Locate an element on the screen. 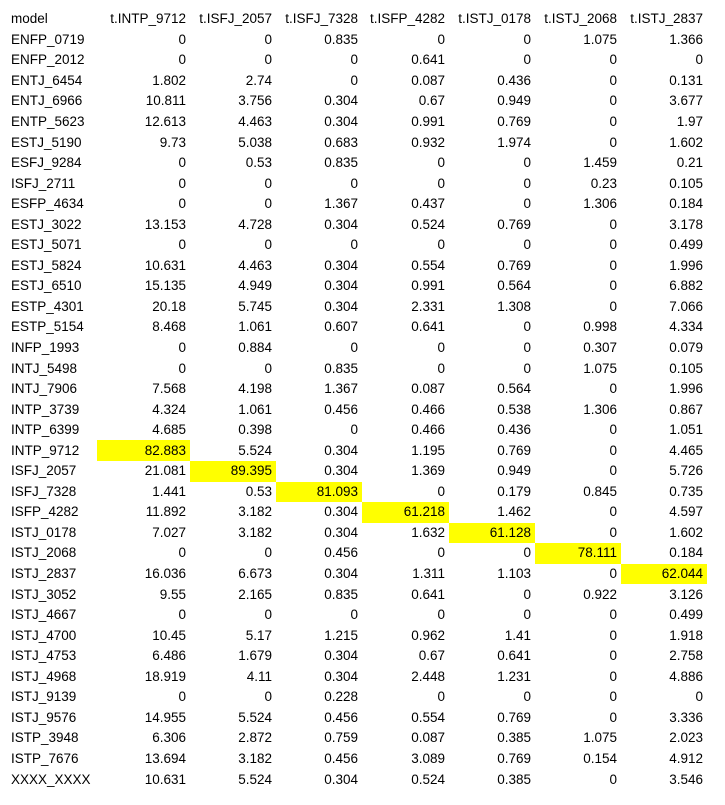 This screenshot has width=725, height=805. row-label-cell: ISTJ_4667 is located at coordinates (44, 615).